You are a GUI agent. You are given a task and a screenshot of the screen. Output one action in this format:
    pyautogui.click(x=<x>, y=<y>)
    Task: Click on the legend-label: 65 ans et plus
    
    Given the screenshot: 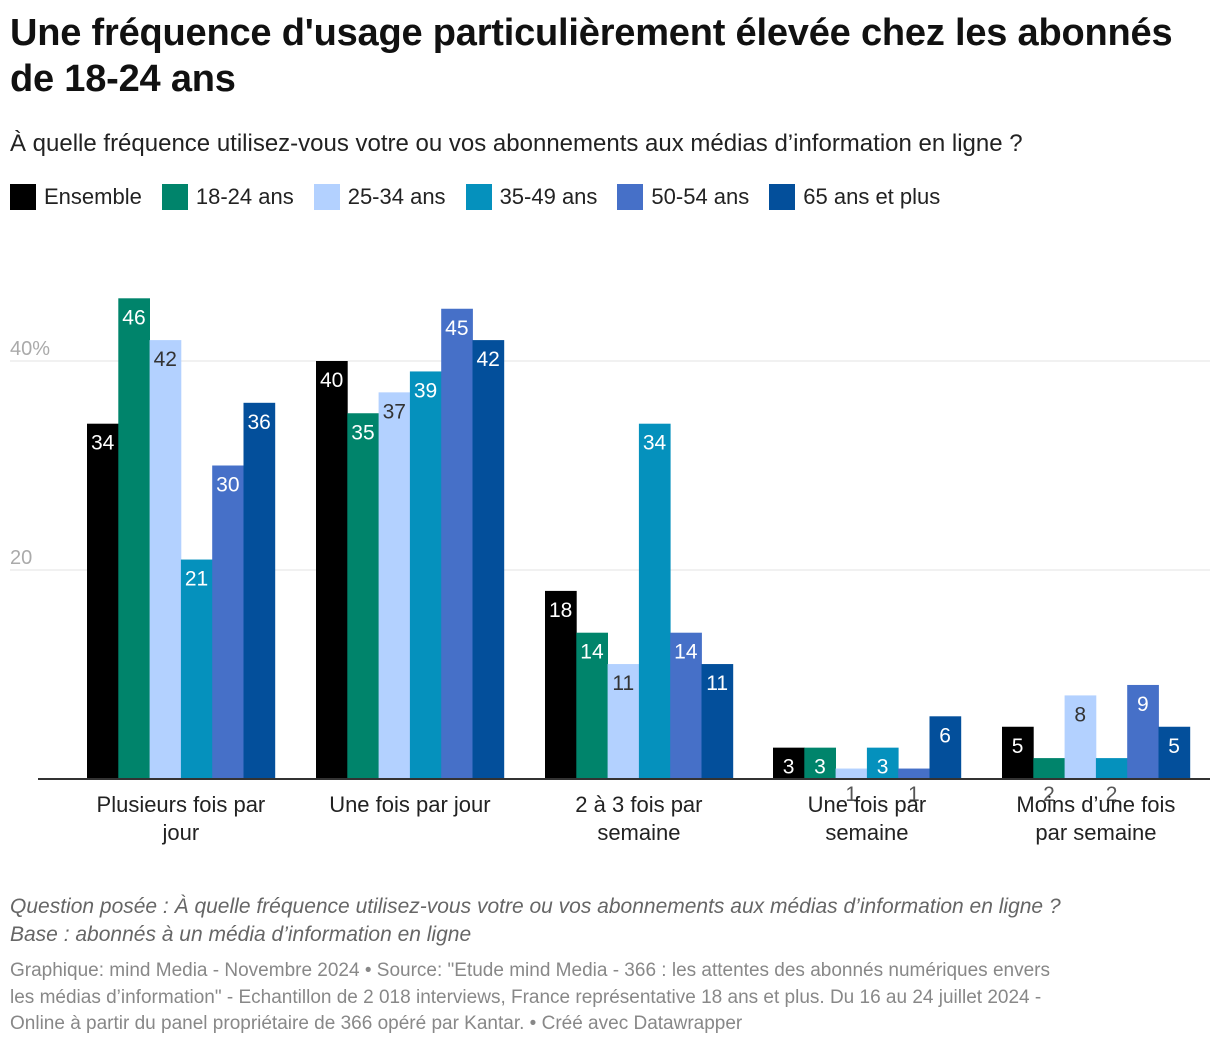 What is the action you would take?
    pyautogui.click(x=872, y=196)
    